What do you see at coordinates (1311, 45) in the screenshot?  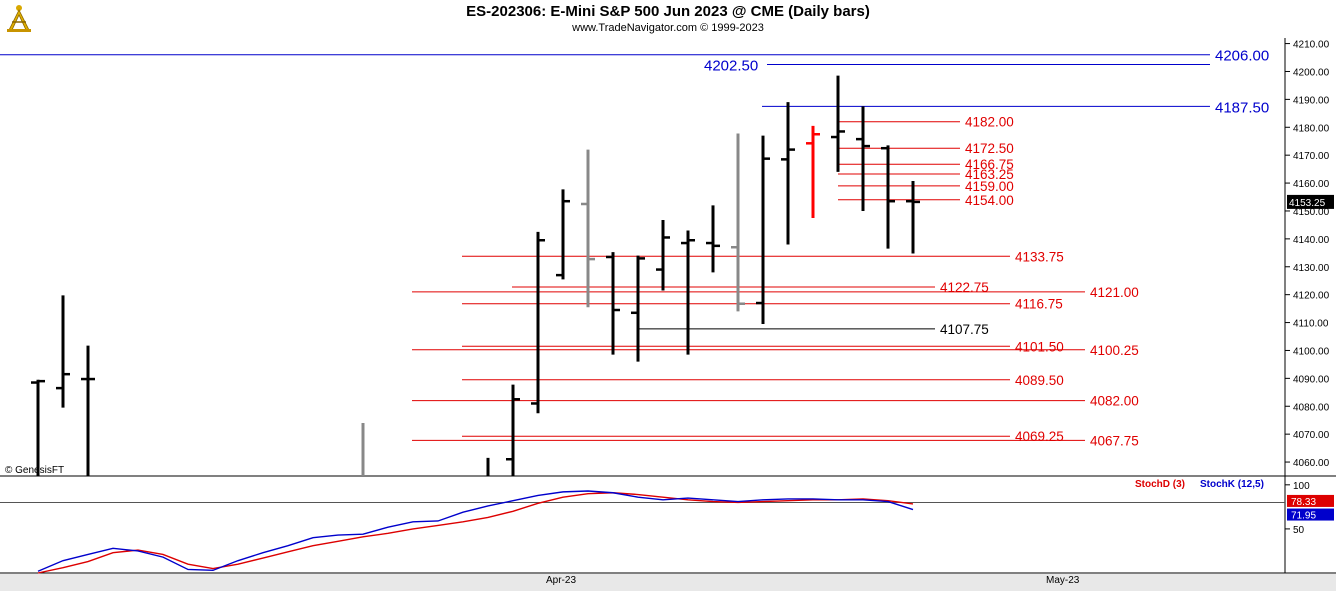 I see `y-tick-label: 4210.00` at bounding box center [1311, 45].